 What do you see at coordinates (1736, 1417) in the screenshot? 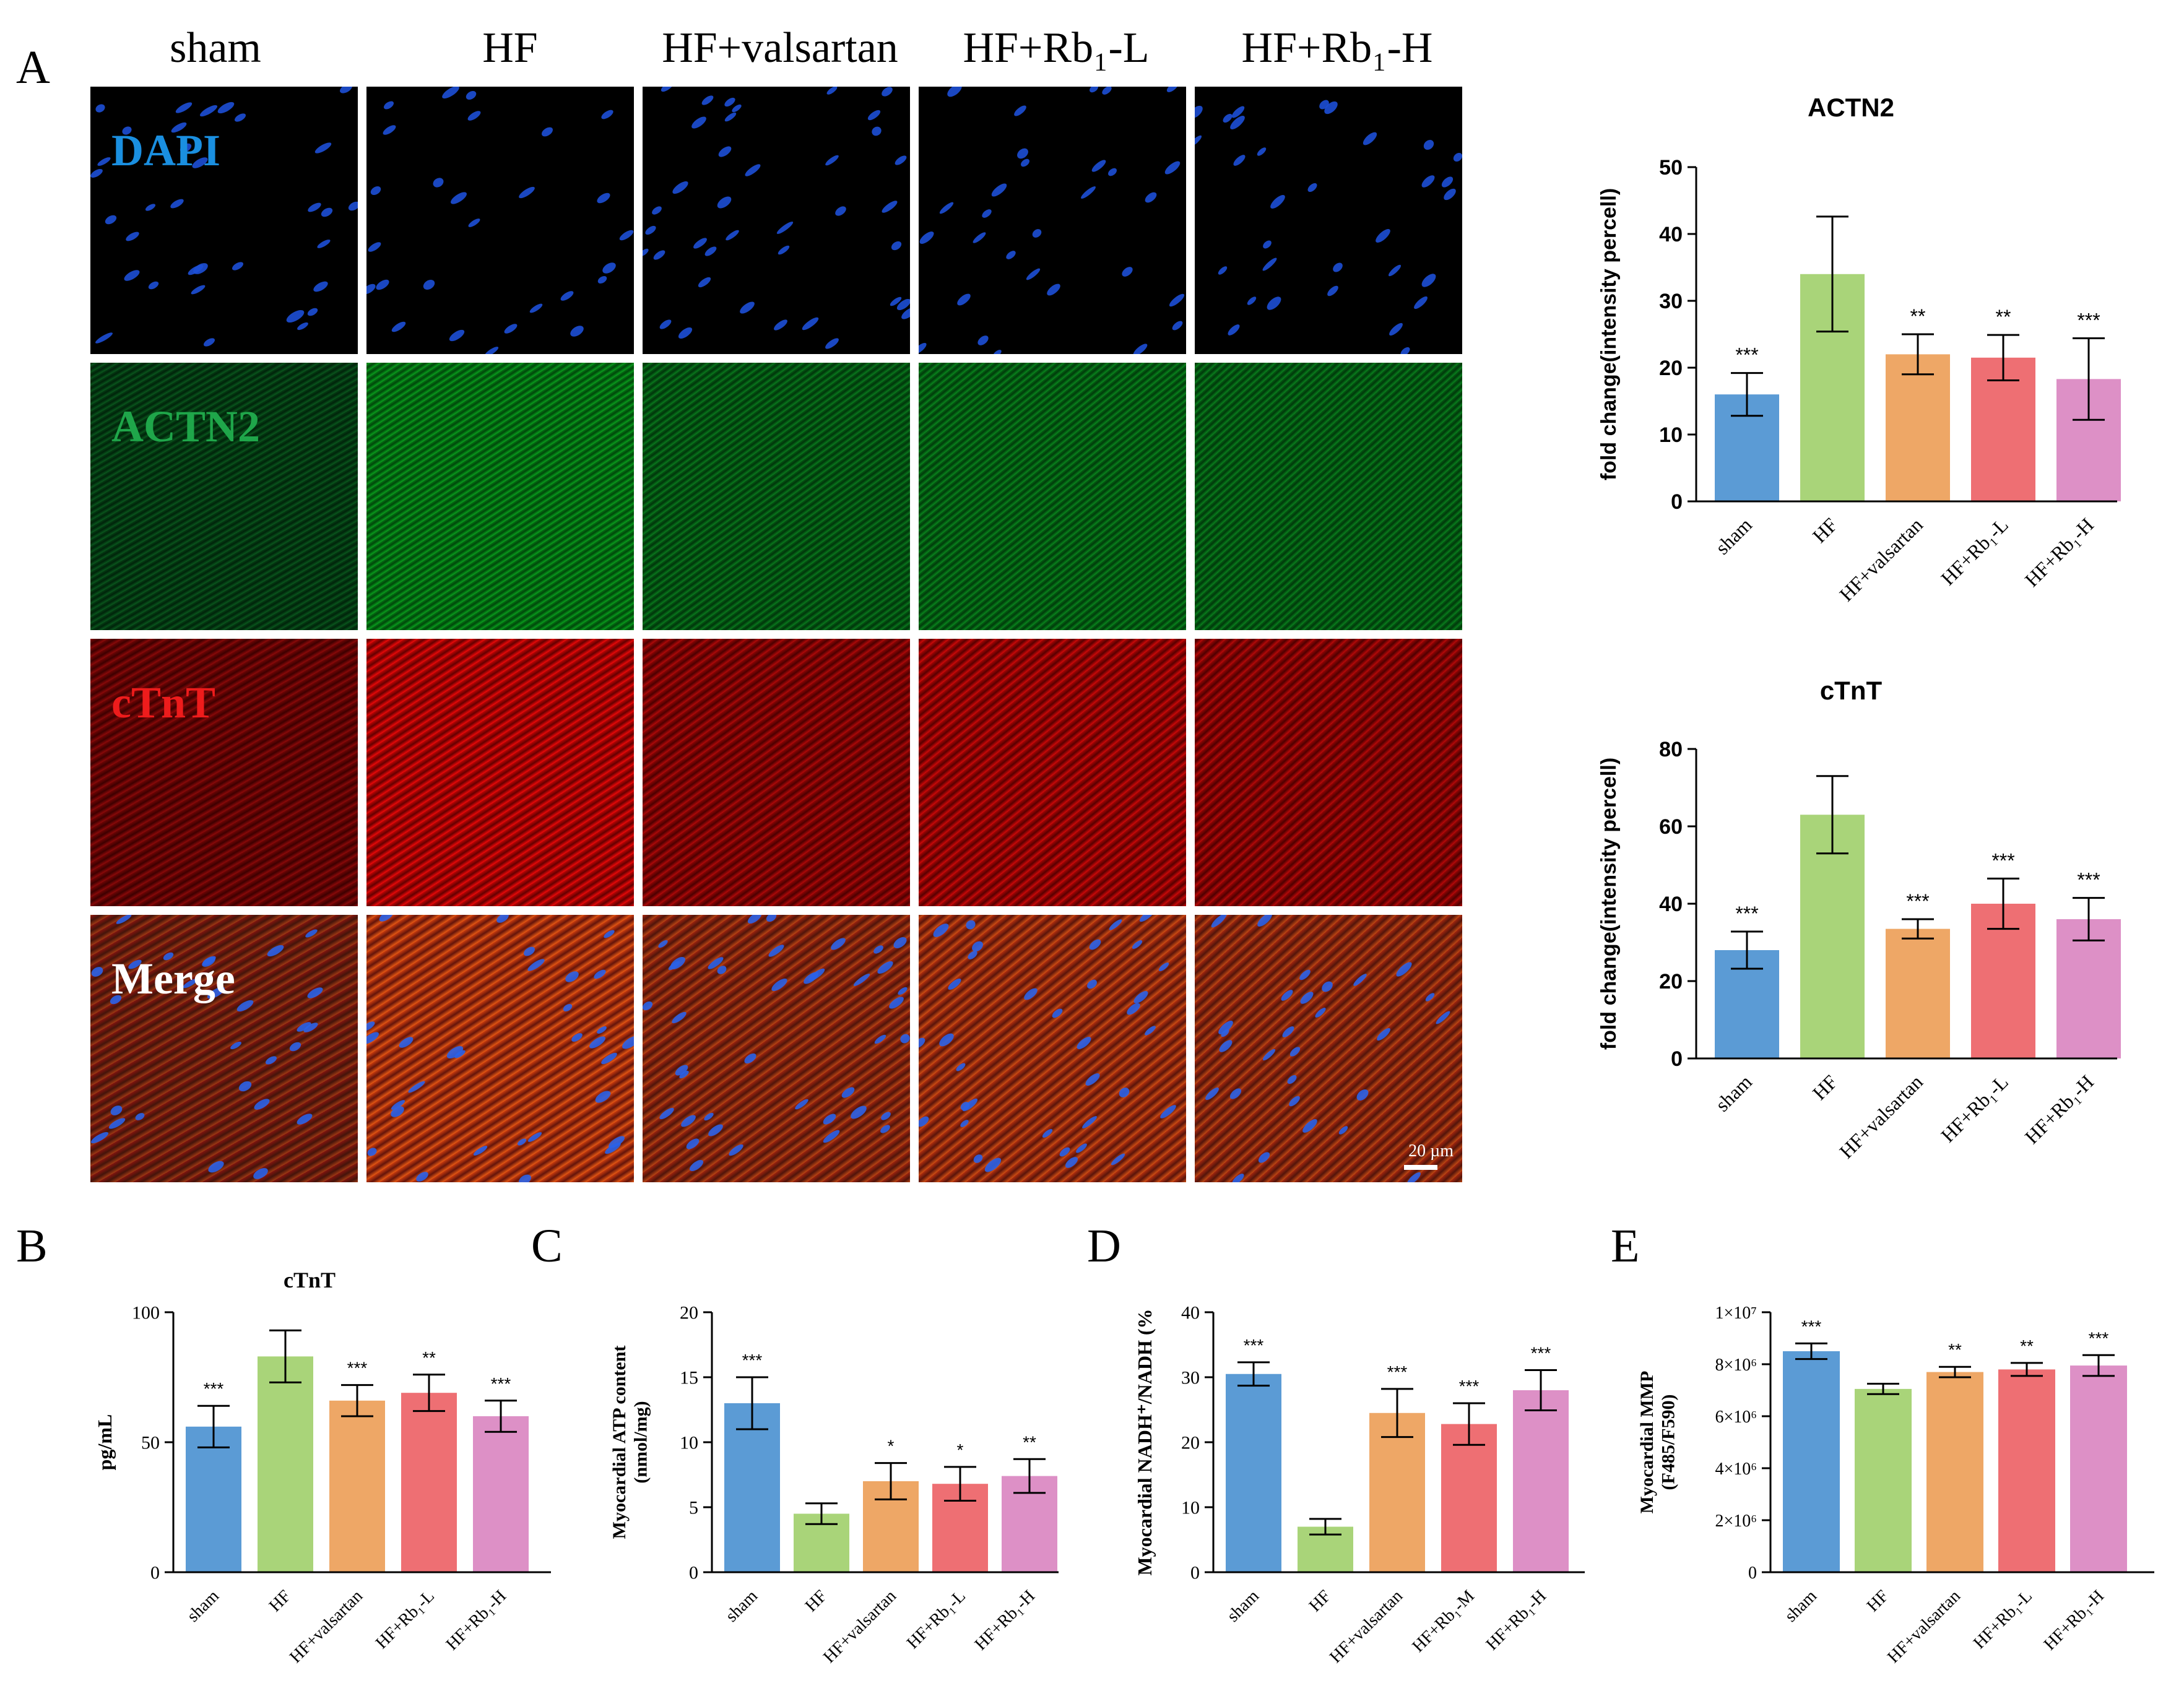
I see `y-tick-label: 6×10⁶` at bounding box center [1736, 1417].